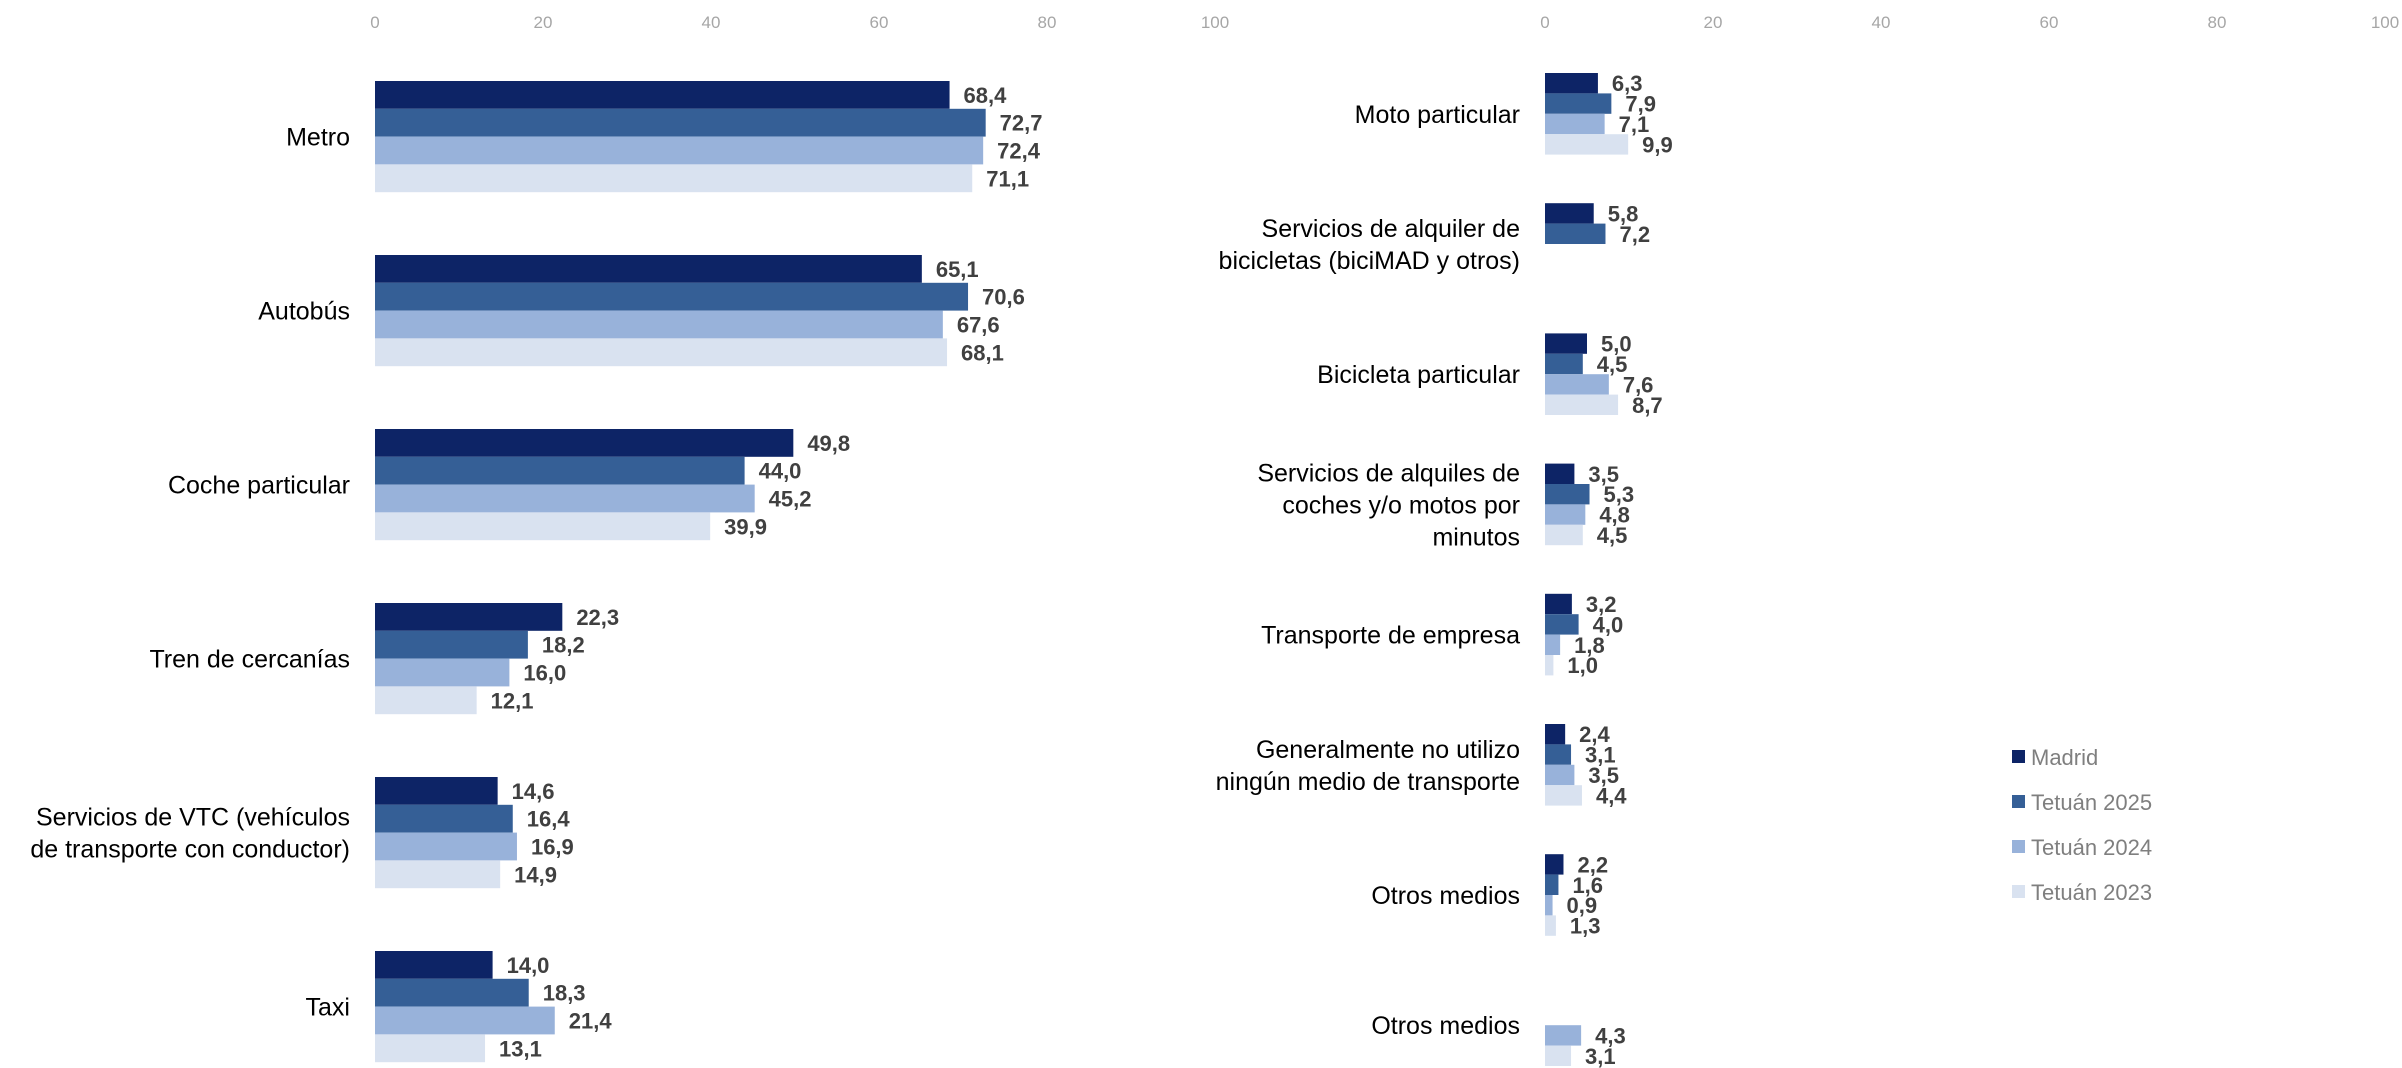  I want to click on category-label: Tren de cercanías, so click(249, 660).